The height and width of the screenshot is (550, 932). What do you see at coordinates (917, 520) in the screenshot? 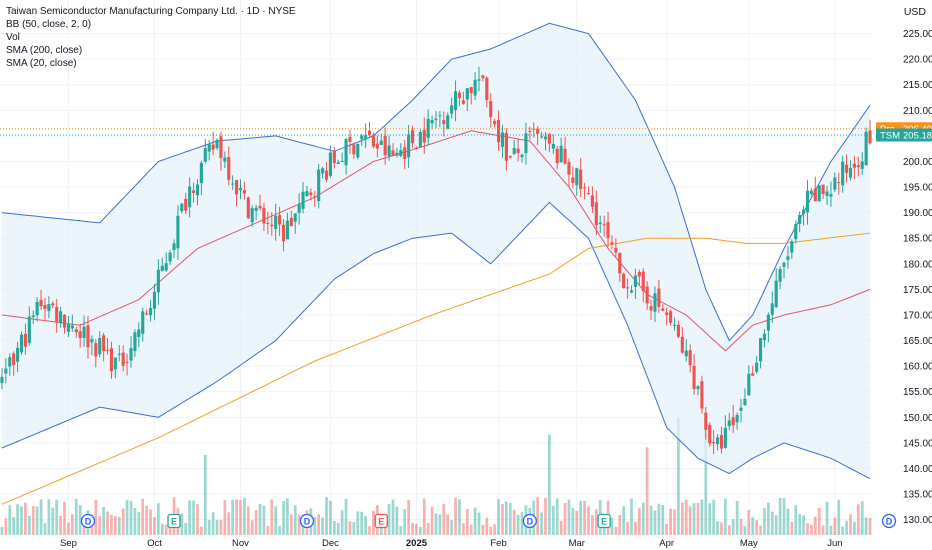
I see `y-tick-label: 130.00` at bounding box center [917, 520].